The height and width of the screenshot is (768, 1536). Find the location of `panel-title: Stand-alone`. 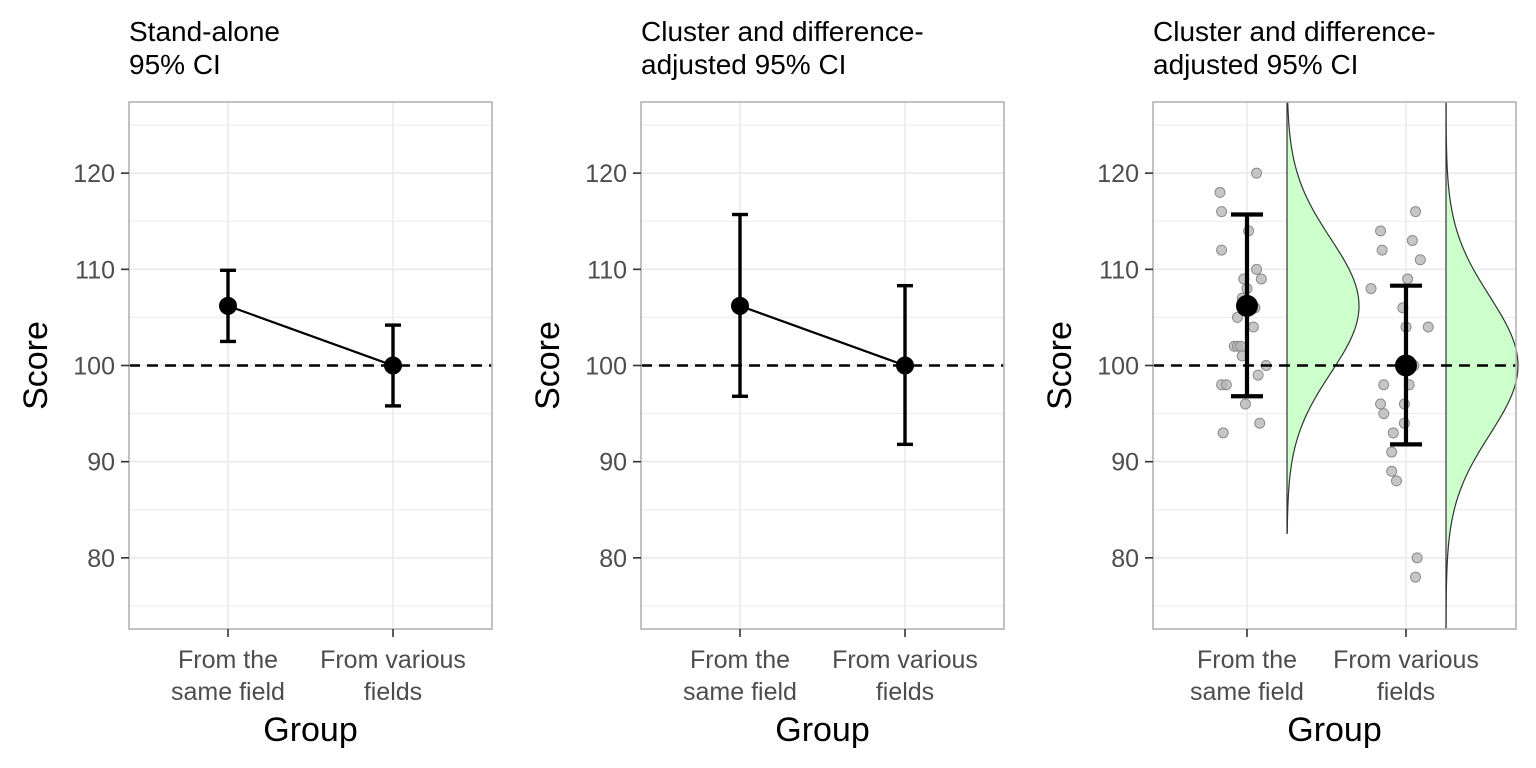

panel-title: Stand-alone is located at coordinates (204, 31).